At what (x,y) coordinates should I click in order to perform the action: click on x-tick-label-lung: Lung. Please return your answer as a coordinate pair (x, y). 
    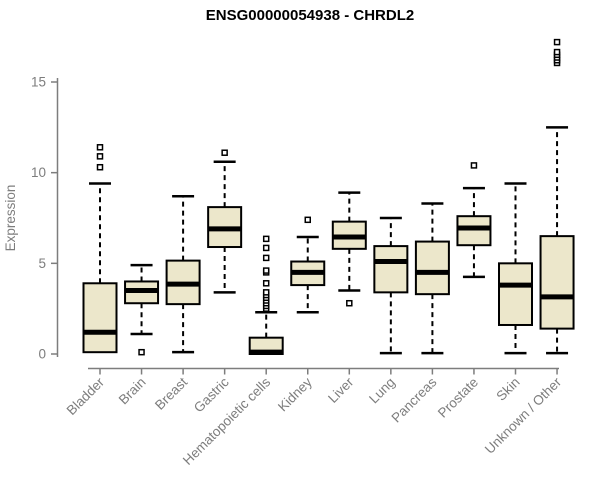
    Looking at the image, I should click on (382, 391).